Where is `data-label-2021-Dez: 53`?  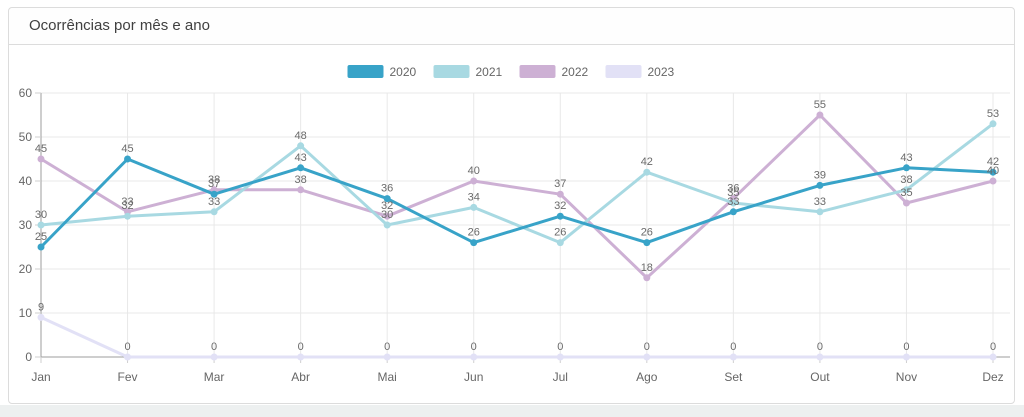 data-label-2021-Dez: 53 is located at coordinates (993, 114).